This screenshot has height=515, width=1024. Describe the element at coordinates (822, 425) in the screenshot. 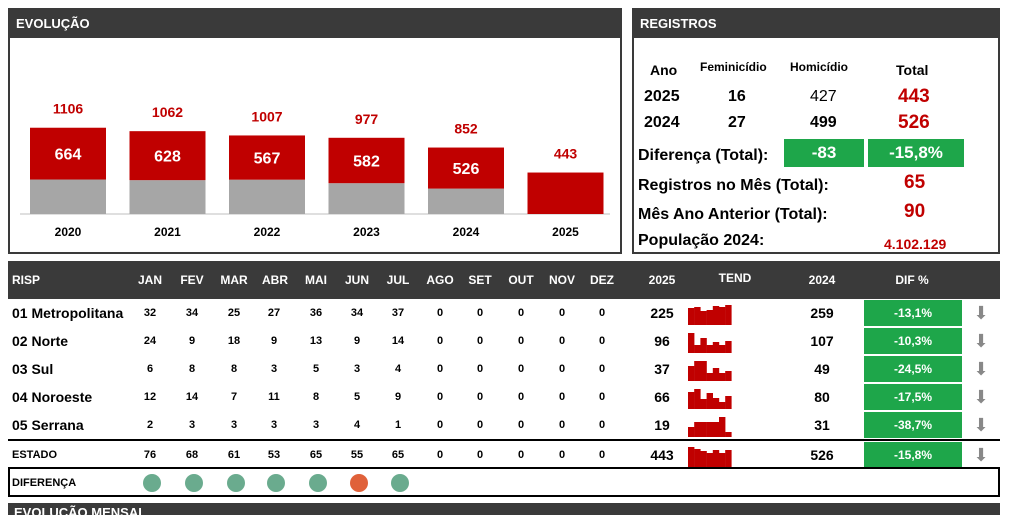

I see `total-2024: 31` at that location.